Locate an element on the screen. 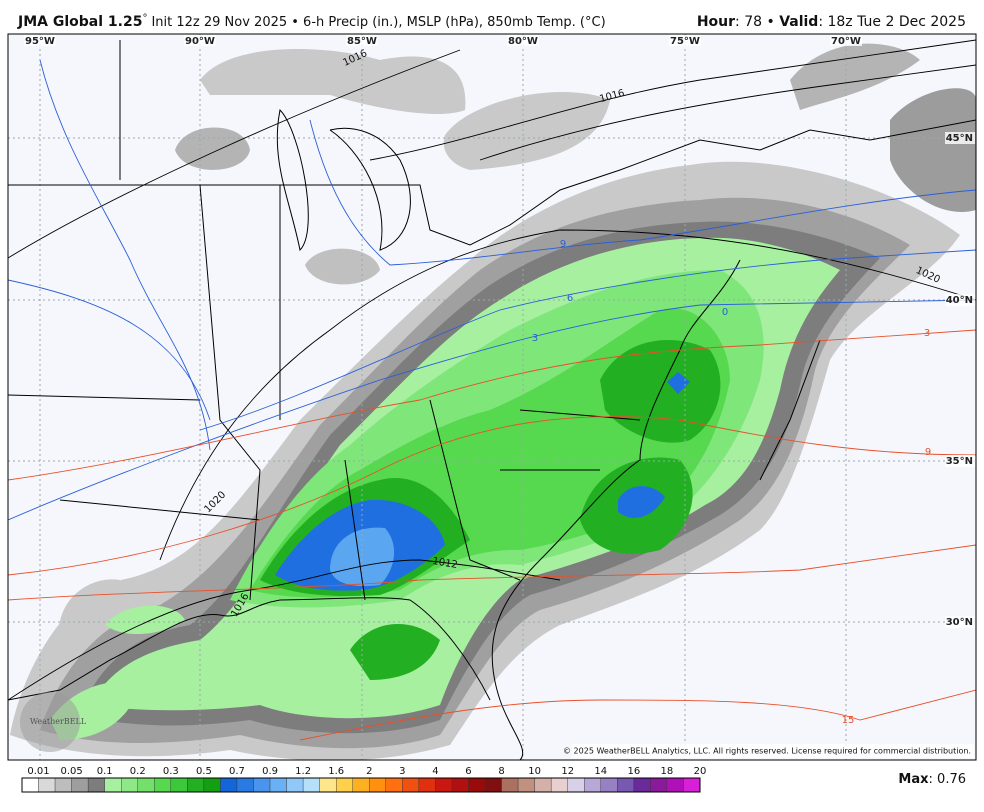 The width and height of the screenshot is (984, 812). isobar-label: 1012 is located at coordinates (444, 563).